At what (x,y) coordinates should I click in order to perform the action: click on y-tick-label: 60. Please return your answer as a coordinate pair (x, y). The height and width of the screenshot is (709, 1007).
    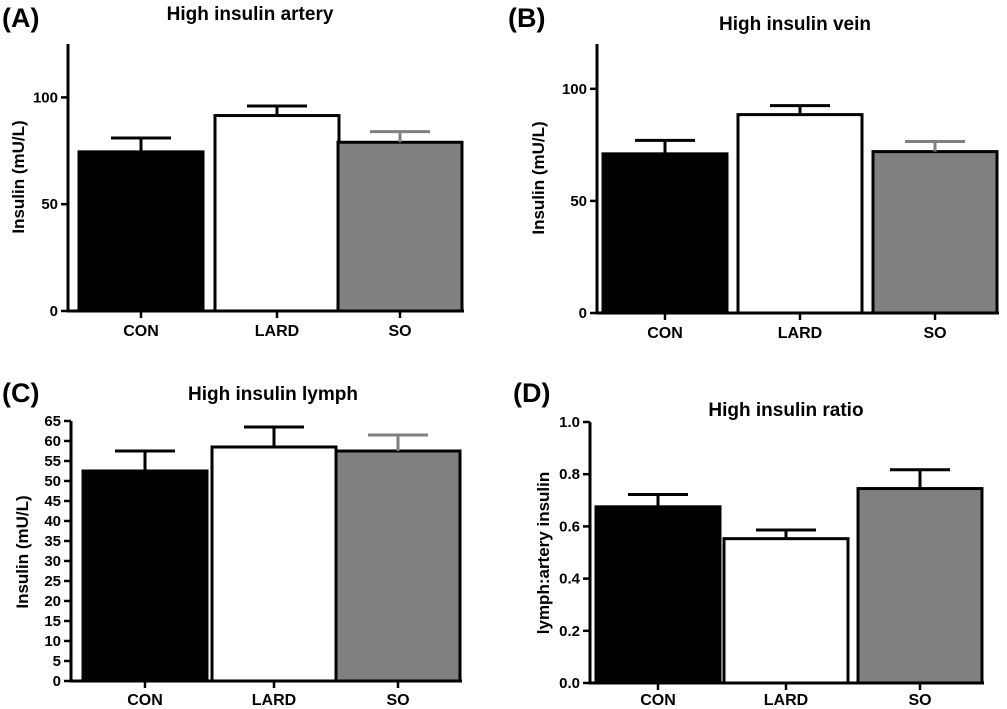
    Looking at the image, I should click on (52, 441).